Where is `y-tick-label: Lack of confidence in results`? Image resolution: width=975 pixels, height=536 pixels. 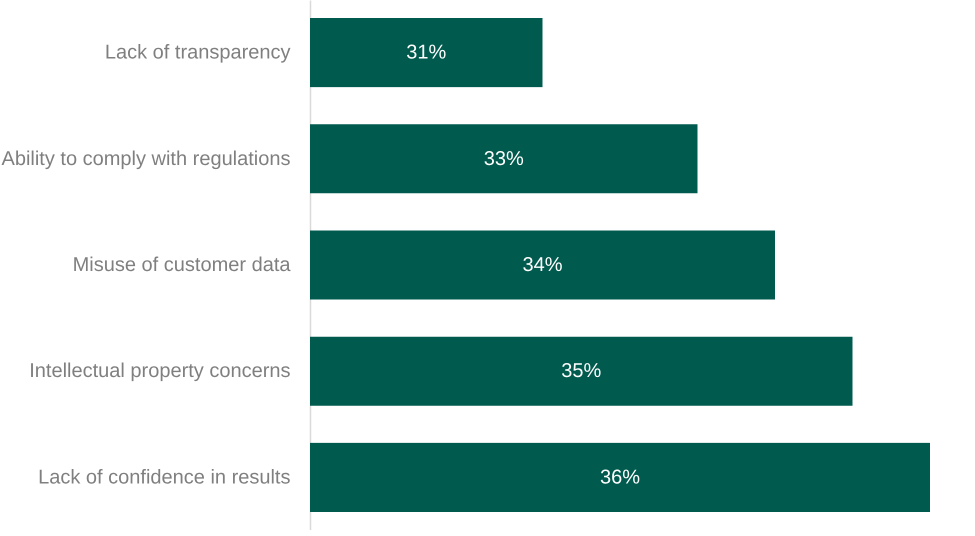 y-tick-label: Lack of confidence in results is located at coordinates (164, 477).